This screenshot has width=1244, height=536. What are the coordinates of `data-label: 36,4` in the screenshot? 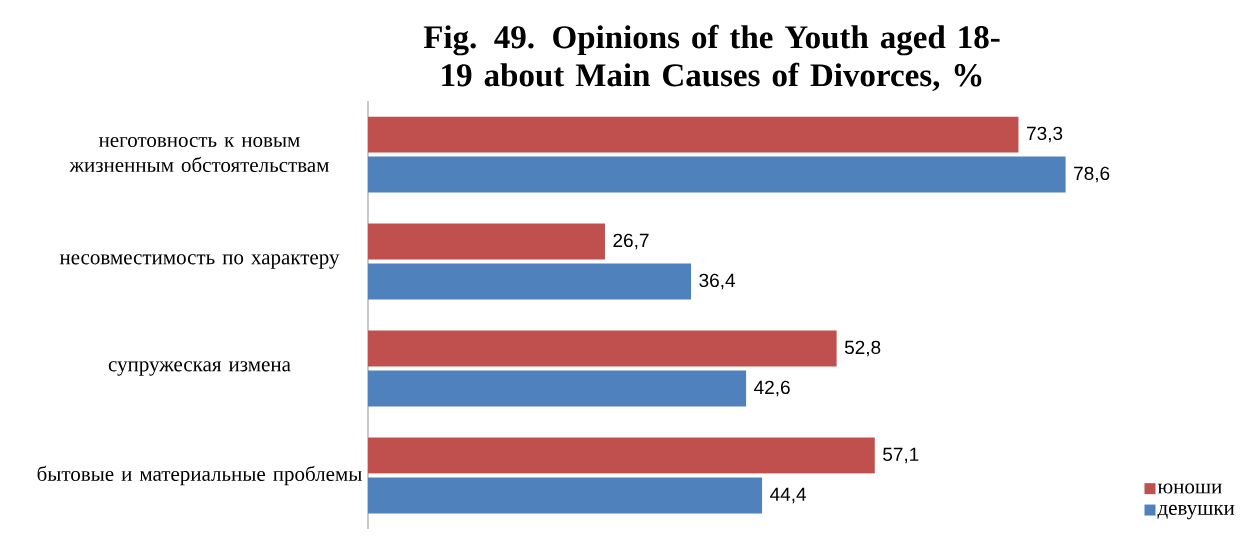 It's located at (717, 281).